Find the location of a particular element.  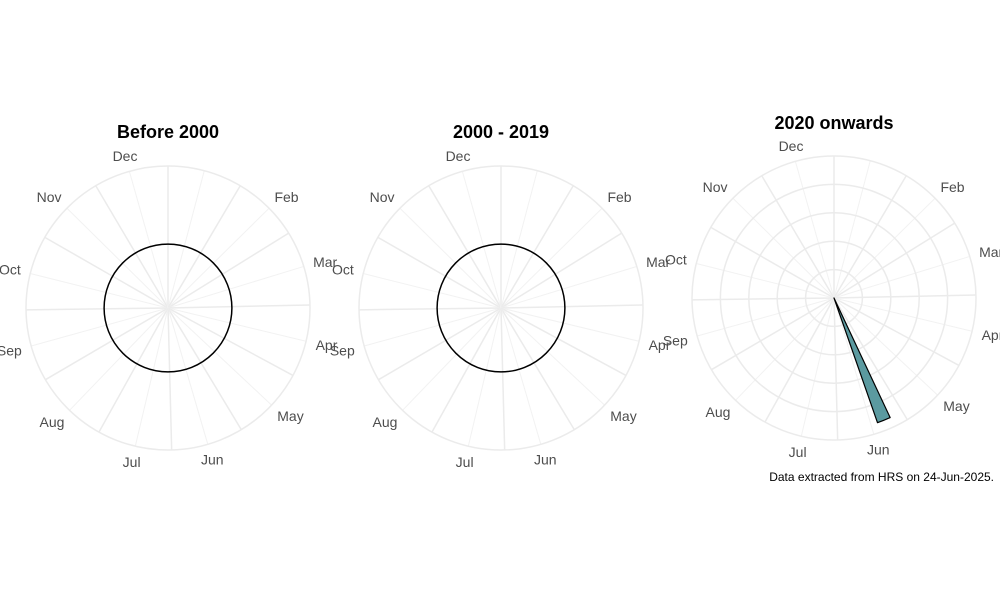

grid-ring is located at coordinates (834, 298).